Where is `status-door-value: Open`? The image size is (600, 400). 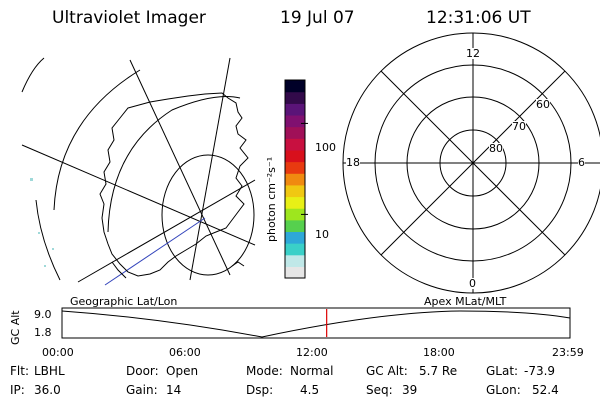 status-door-value: Open is located at coordinates (182, 371).